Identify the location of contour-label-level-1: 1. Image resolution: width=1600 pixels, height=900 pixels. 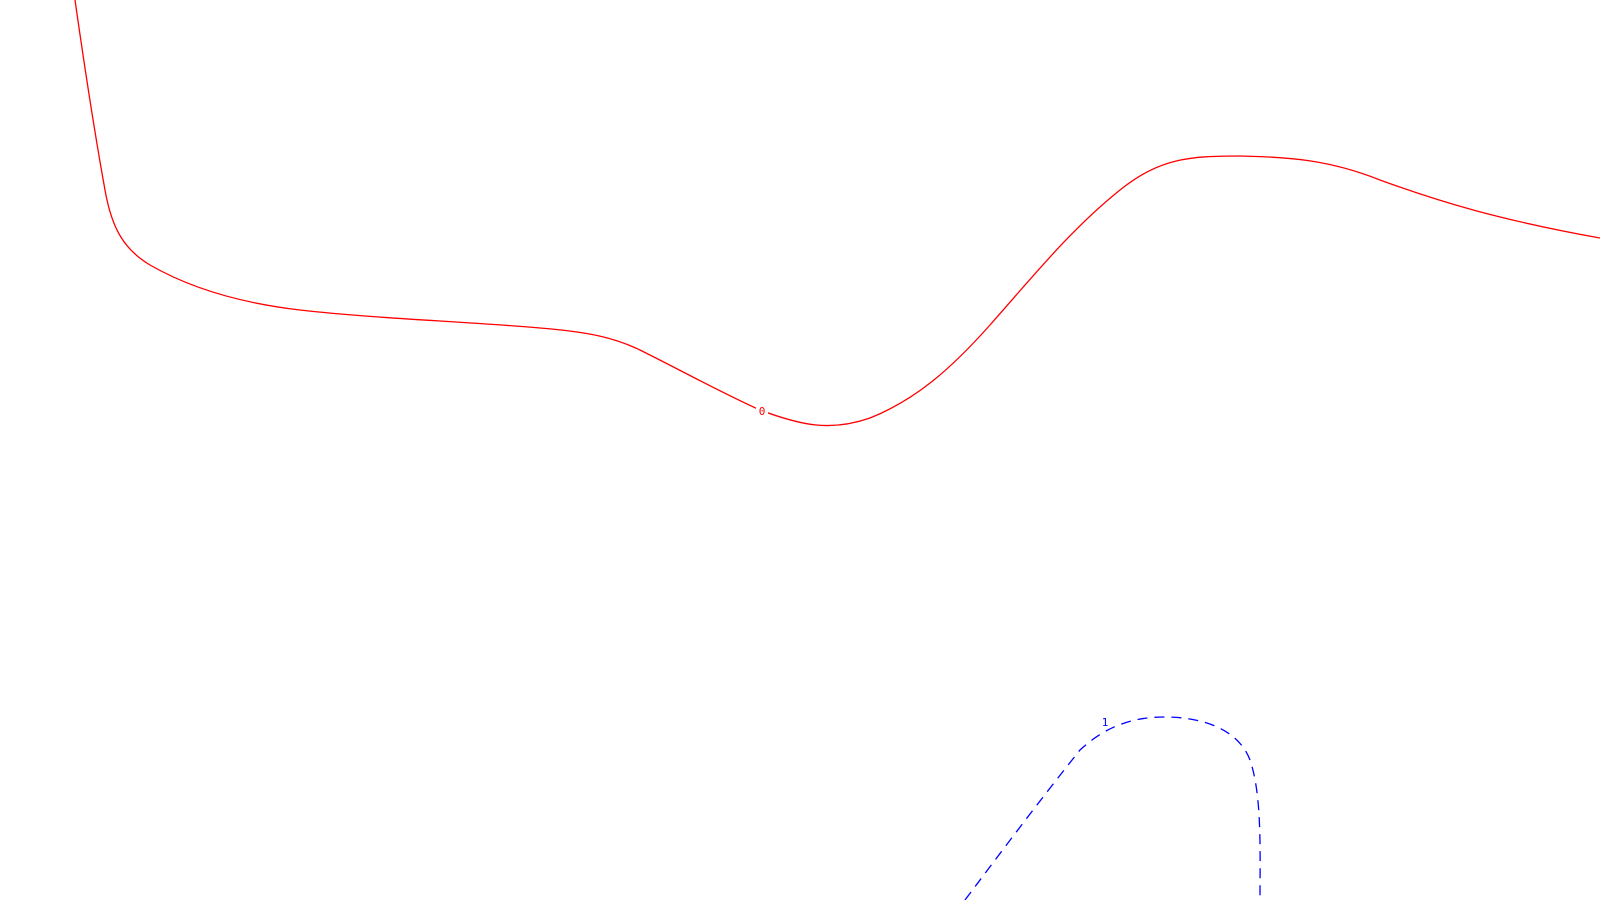
(1105, 722).